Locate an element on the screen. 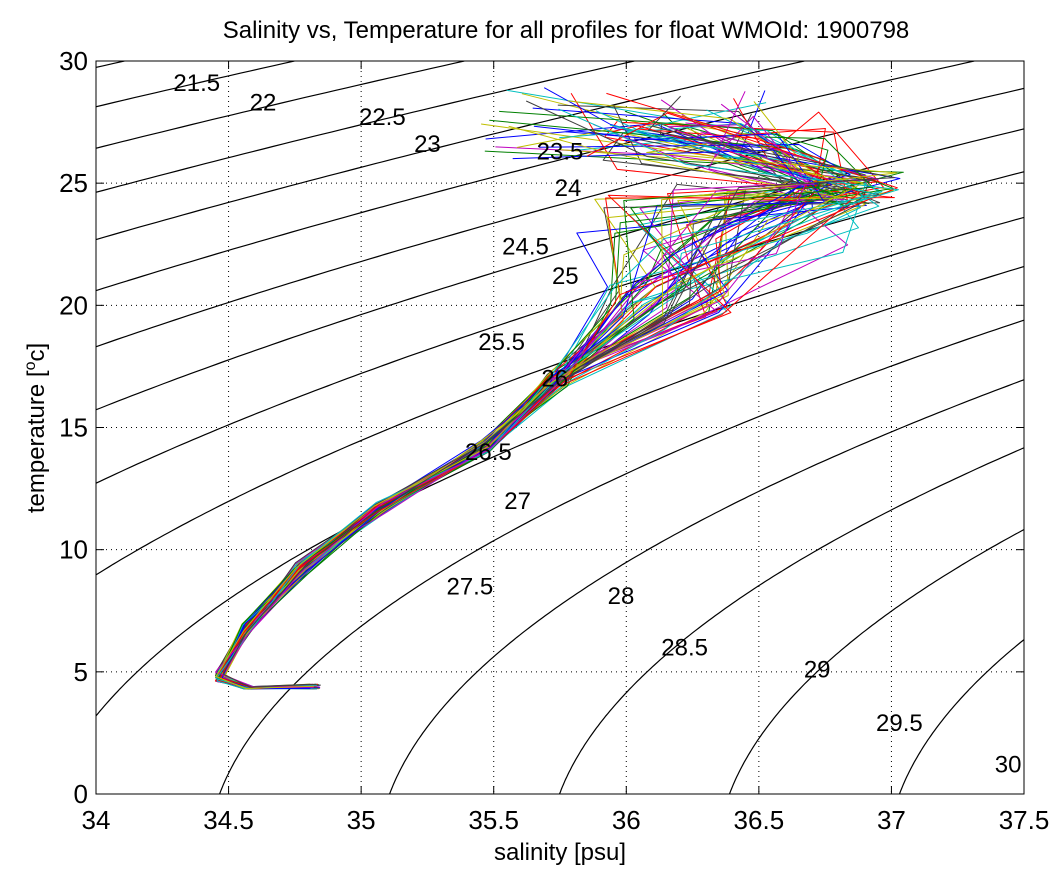  y-tick-label: 30 is located at coordinates (73, 61).